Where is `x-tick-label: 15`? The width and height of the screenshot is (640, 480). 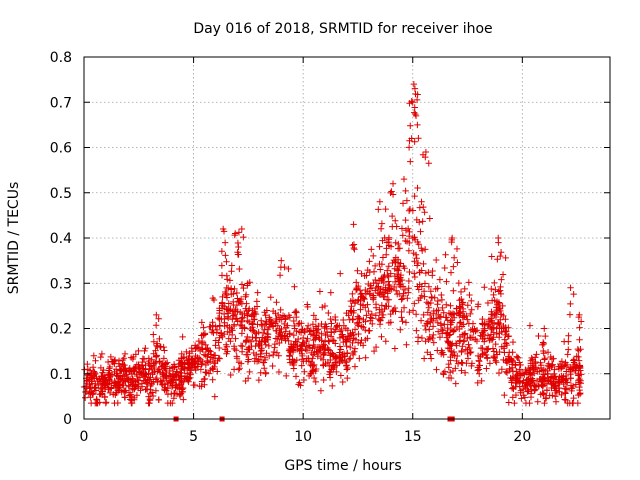 x-tick-label: 15 is located at coordinates (413, 437).